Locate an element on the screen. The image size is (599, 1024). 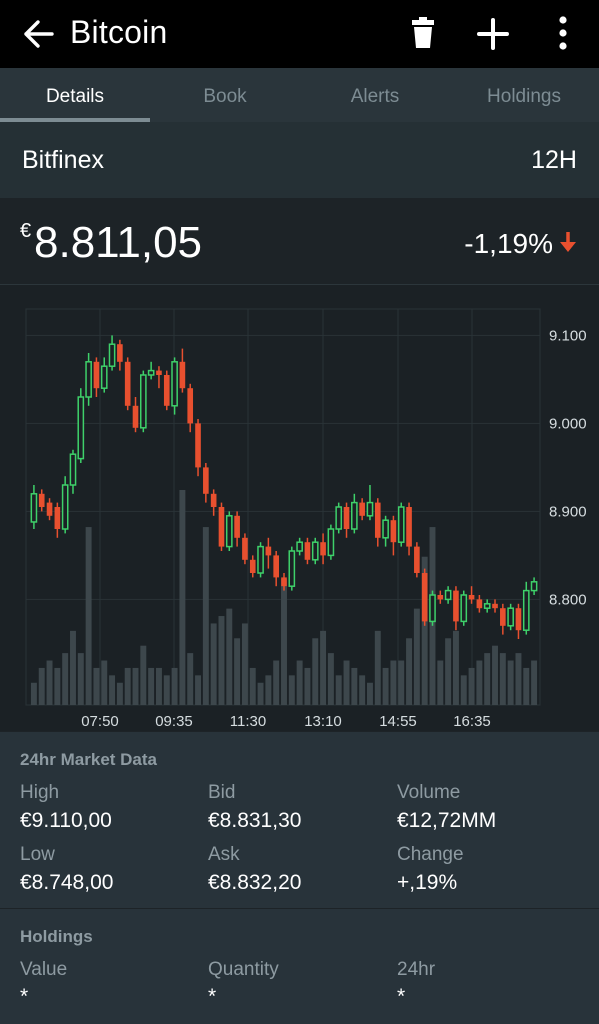
market-data-title: 24hr Market Data is located at coordinates (89, 759).